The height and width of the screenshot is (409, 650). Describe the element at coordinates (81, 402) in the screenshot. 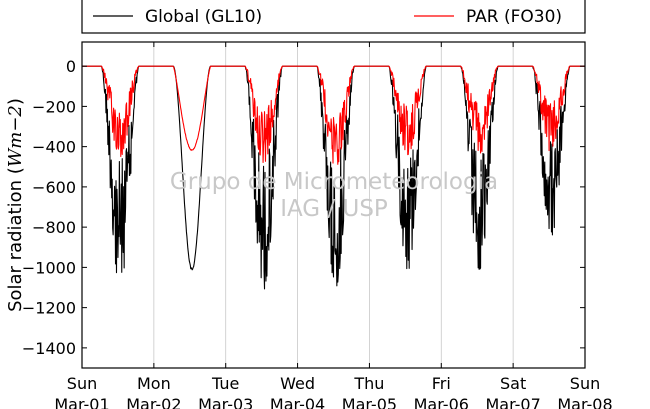

I see `x-tick-date-label: Mar-01` at that location.